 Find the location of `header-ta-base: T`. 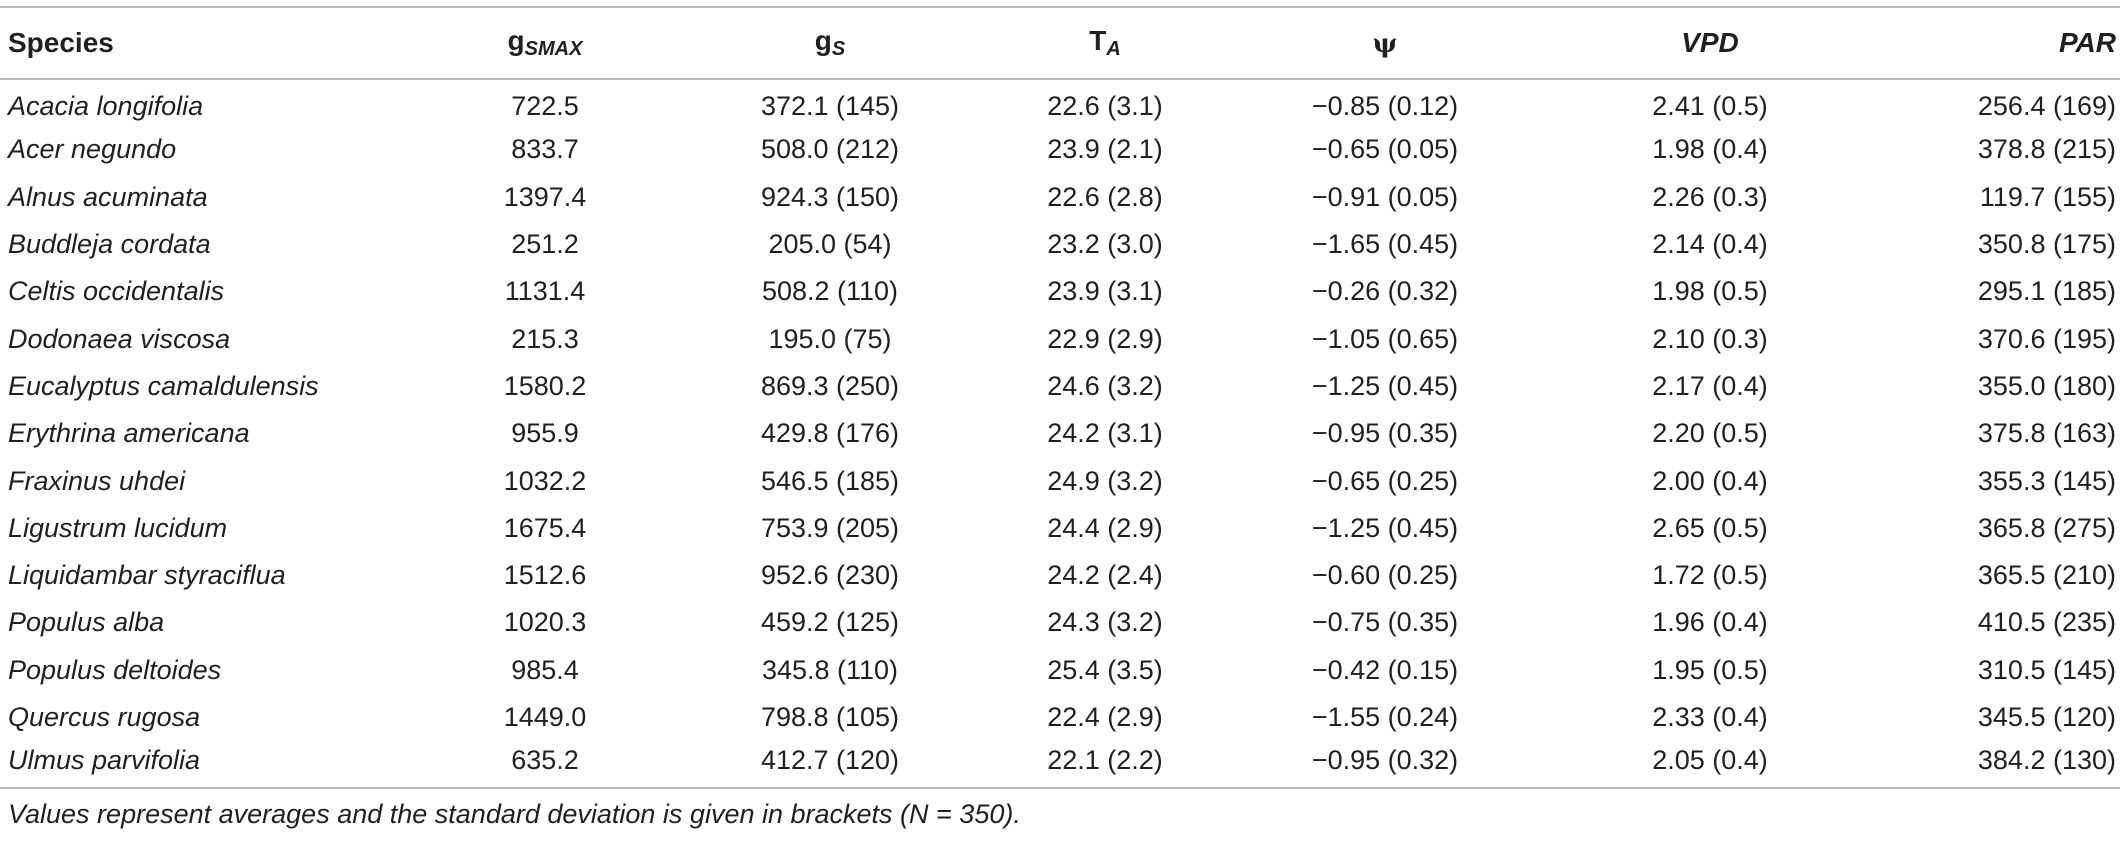

header-ta-base: T is located at coordinates (1098, 40).